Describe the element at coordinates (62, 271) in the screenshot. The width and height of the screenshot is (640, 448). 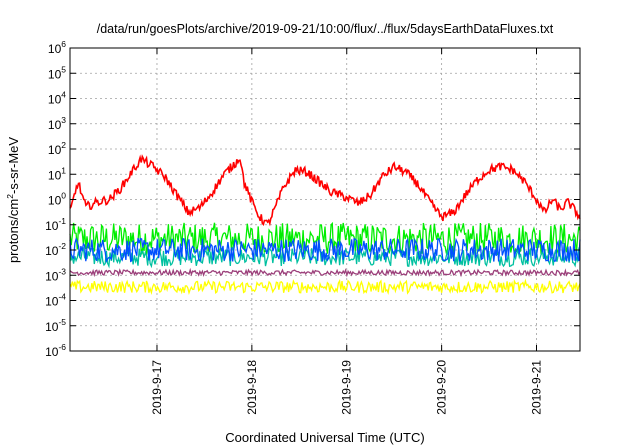
I see `y-tick-exponent: -3` at that location.